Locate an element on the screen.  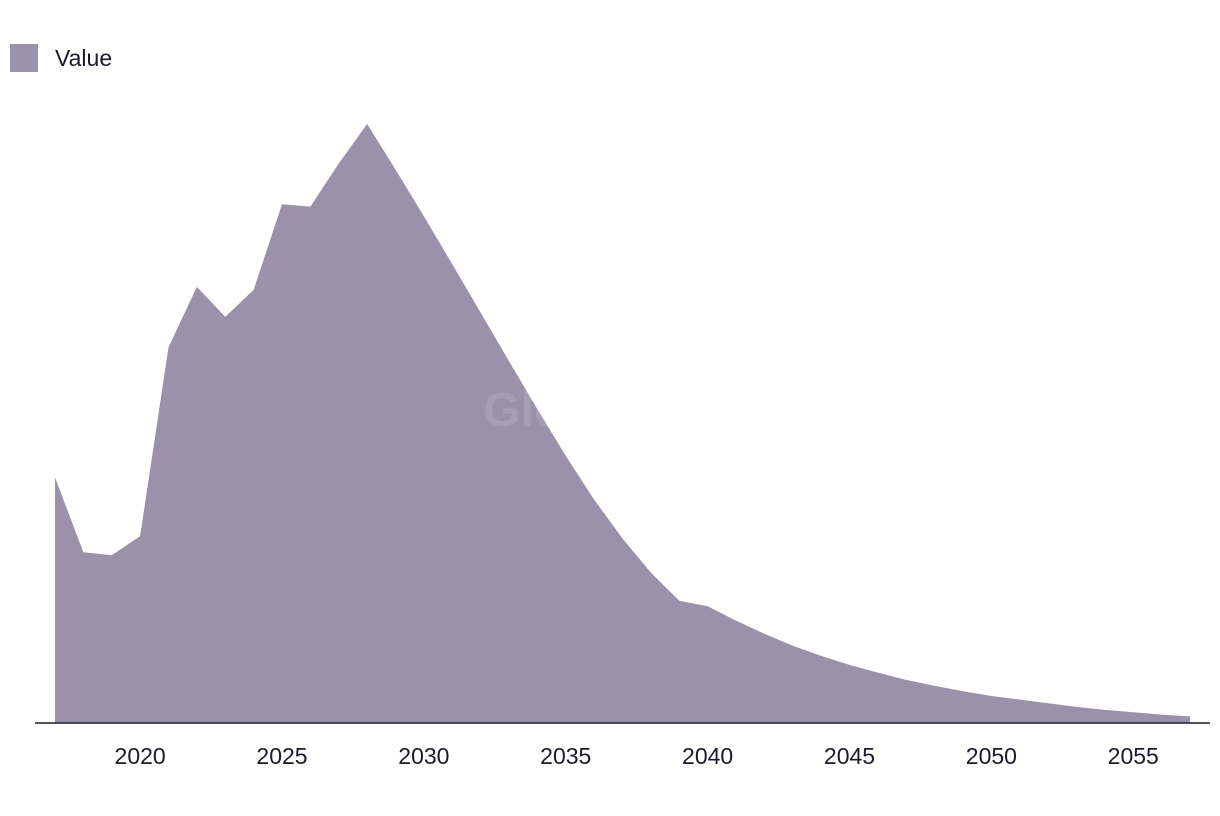
legend-label-value: Value is located at coordinates (84, 57).